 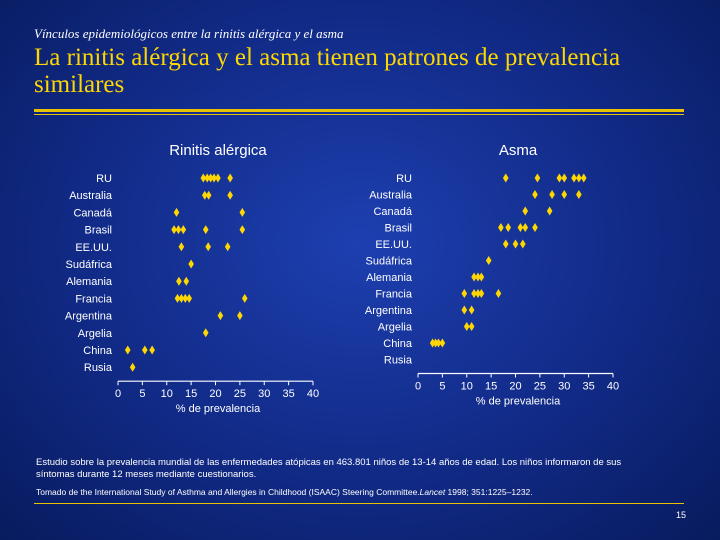 I want to click on chart-title: Rinitis alérgica, so click(x=218, y=150).